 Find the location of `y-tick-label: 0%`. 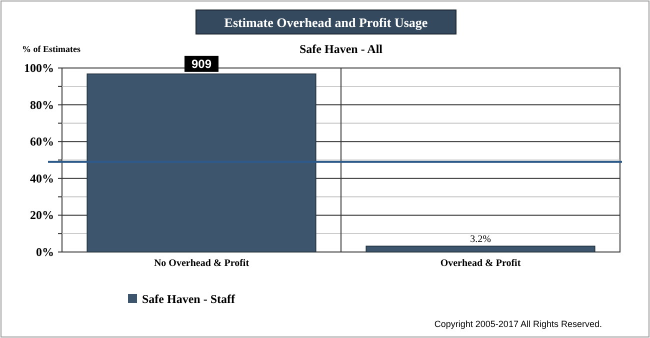

y-tick-label: 0% is located at coordinates (45, 252).